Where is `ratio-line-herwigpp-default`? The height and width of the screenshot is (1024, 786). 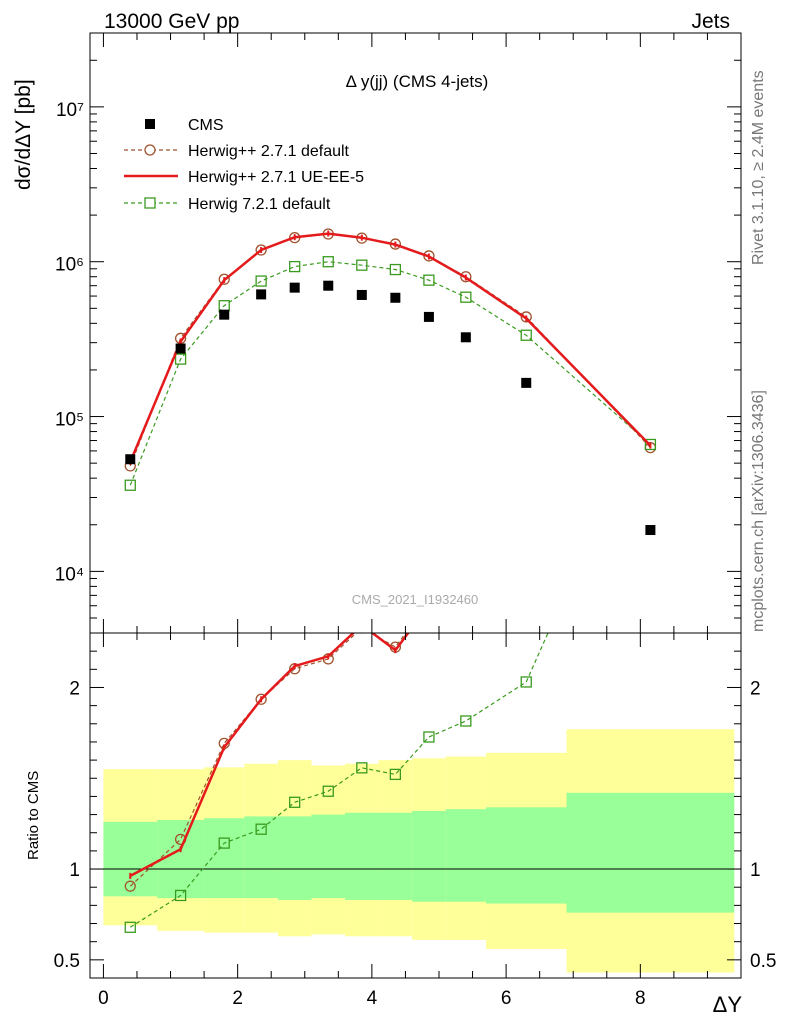
ratio-line-herwigpp-default is located at coordinates (268, 760).